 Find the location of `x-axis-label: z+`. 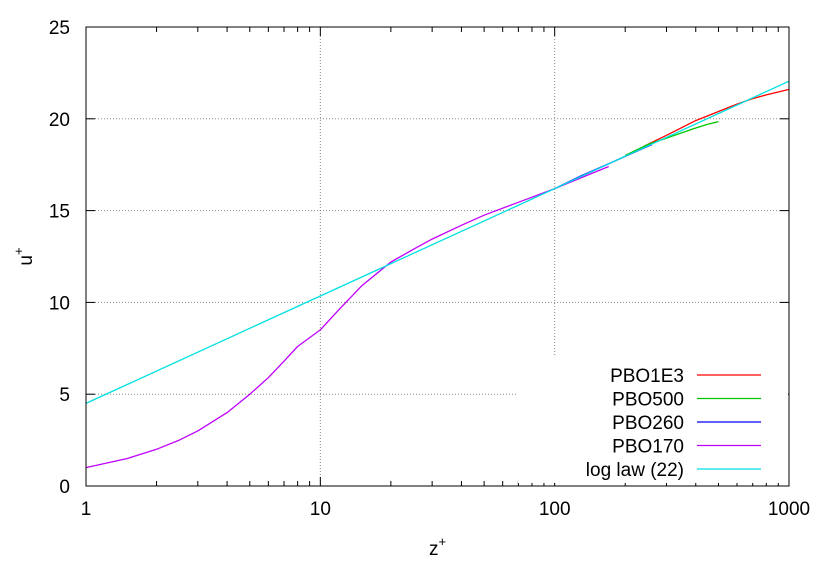

x-axis-label: z+ is located at coordinates (437, 547).